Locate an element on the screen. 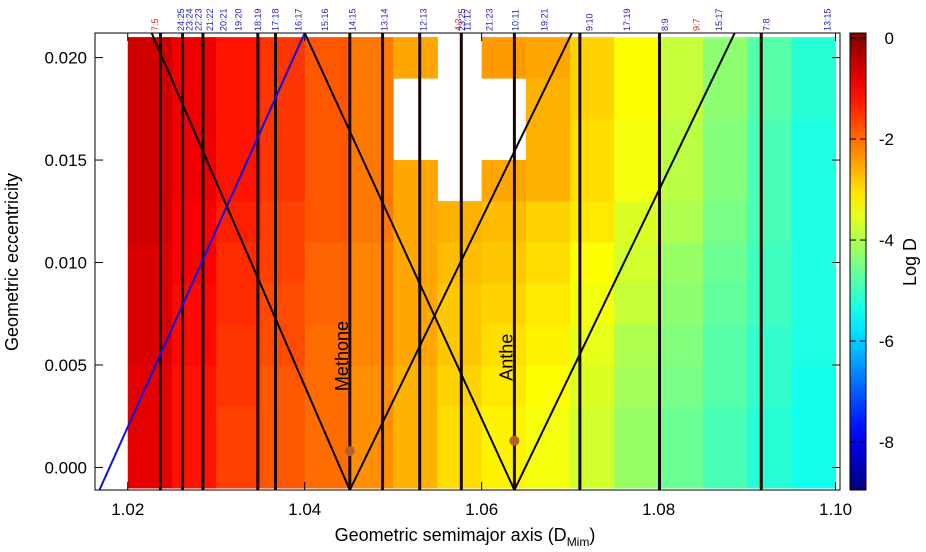 This screenshot has width=926, height=552. resonance-label: 21:22 is located at coordinates (210, 19).